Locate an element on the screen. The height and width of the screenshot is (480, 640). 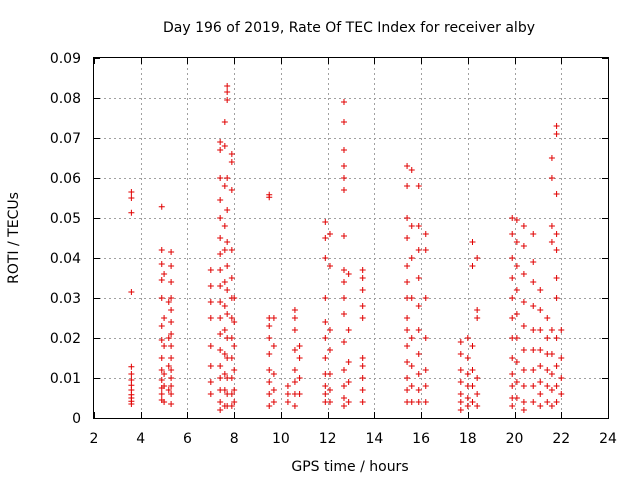
y-tick-label: 0.05 is located at coordinates (65, 219).